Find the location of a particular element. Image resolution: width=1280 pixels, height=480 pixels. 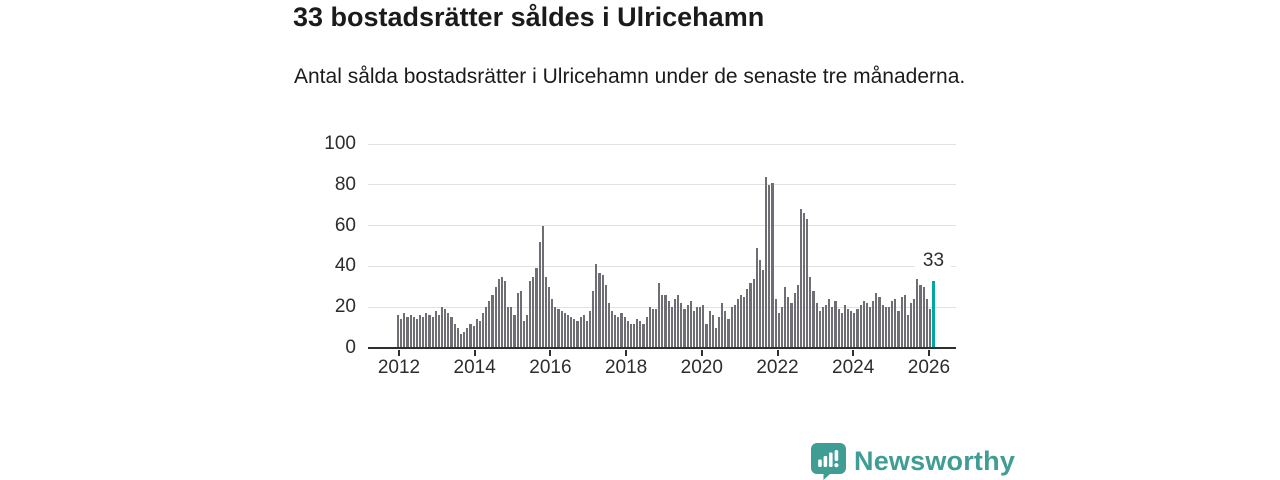

x-tick-label: 2012 is located at coordinates (399, 367).